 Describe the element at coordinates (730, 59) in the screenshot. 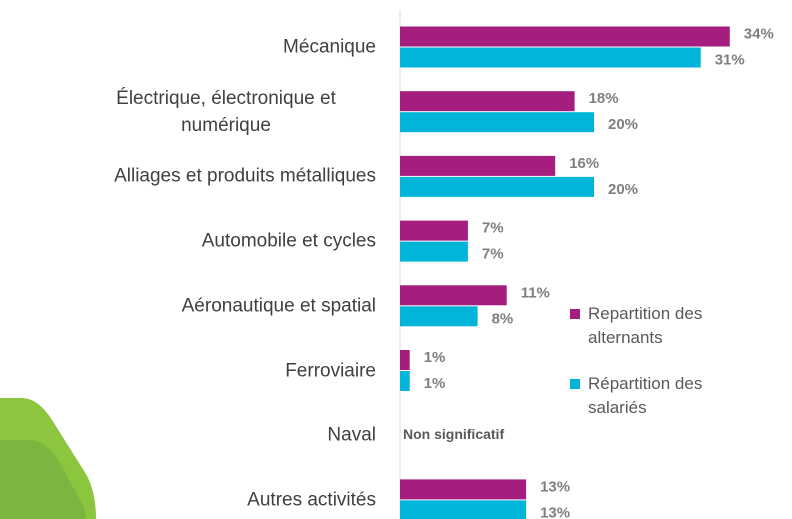

I see `value-label: 31%` at that location.